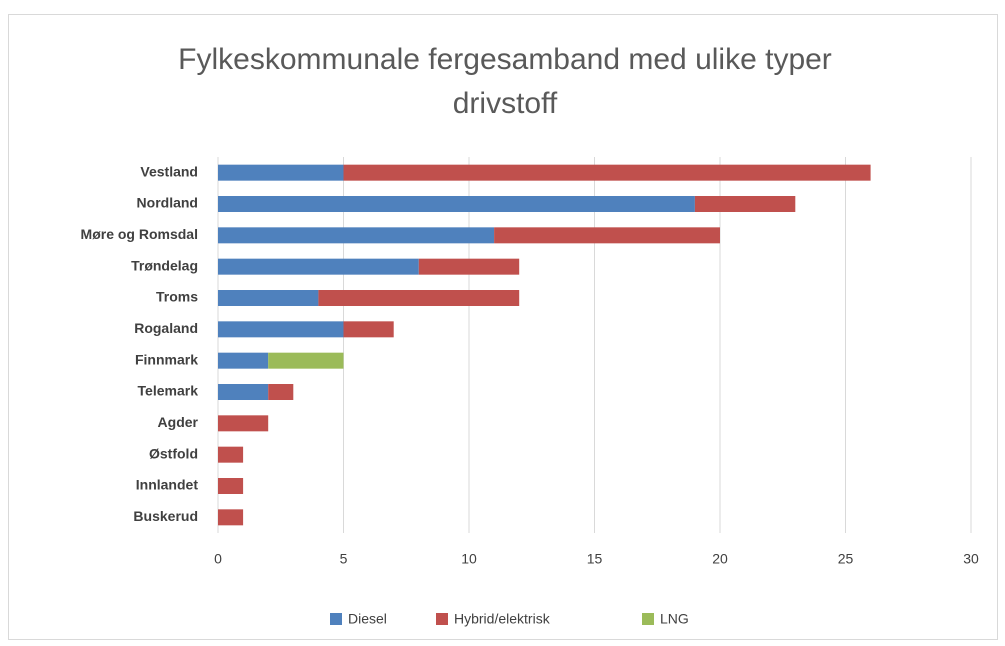 Image resolution: width=1005 pixels, height=646 pixels. What do you see at coordinates (165, 516) in the screenshot?
I see `y-tick-label: Buskerud` at bounding box center [165, 516].